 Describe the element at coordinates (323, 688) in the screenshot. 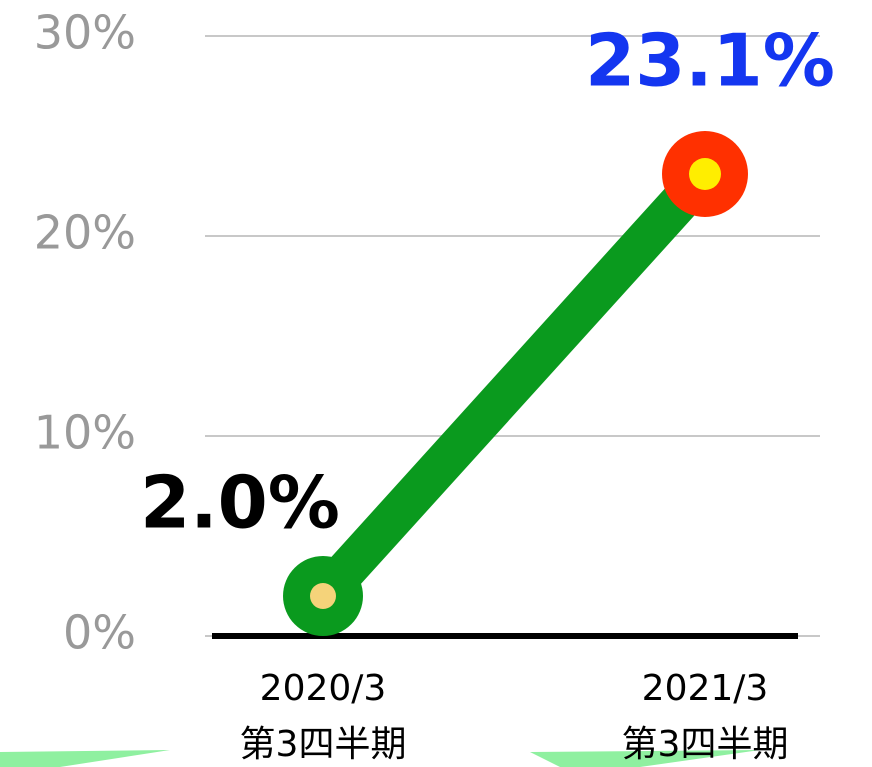

I see `x-tick-label: 2020/3` at that location.